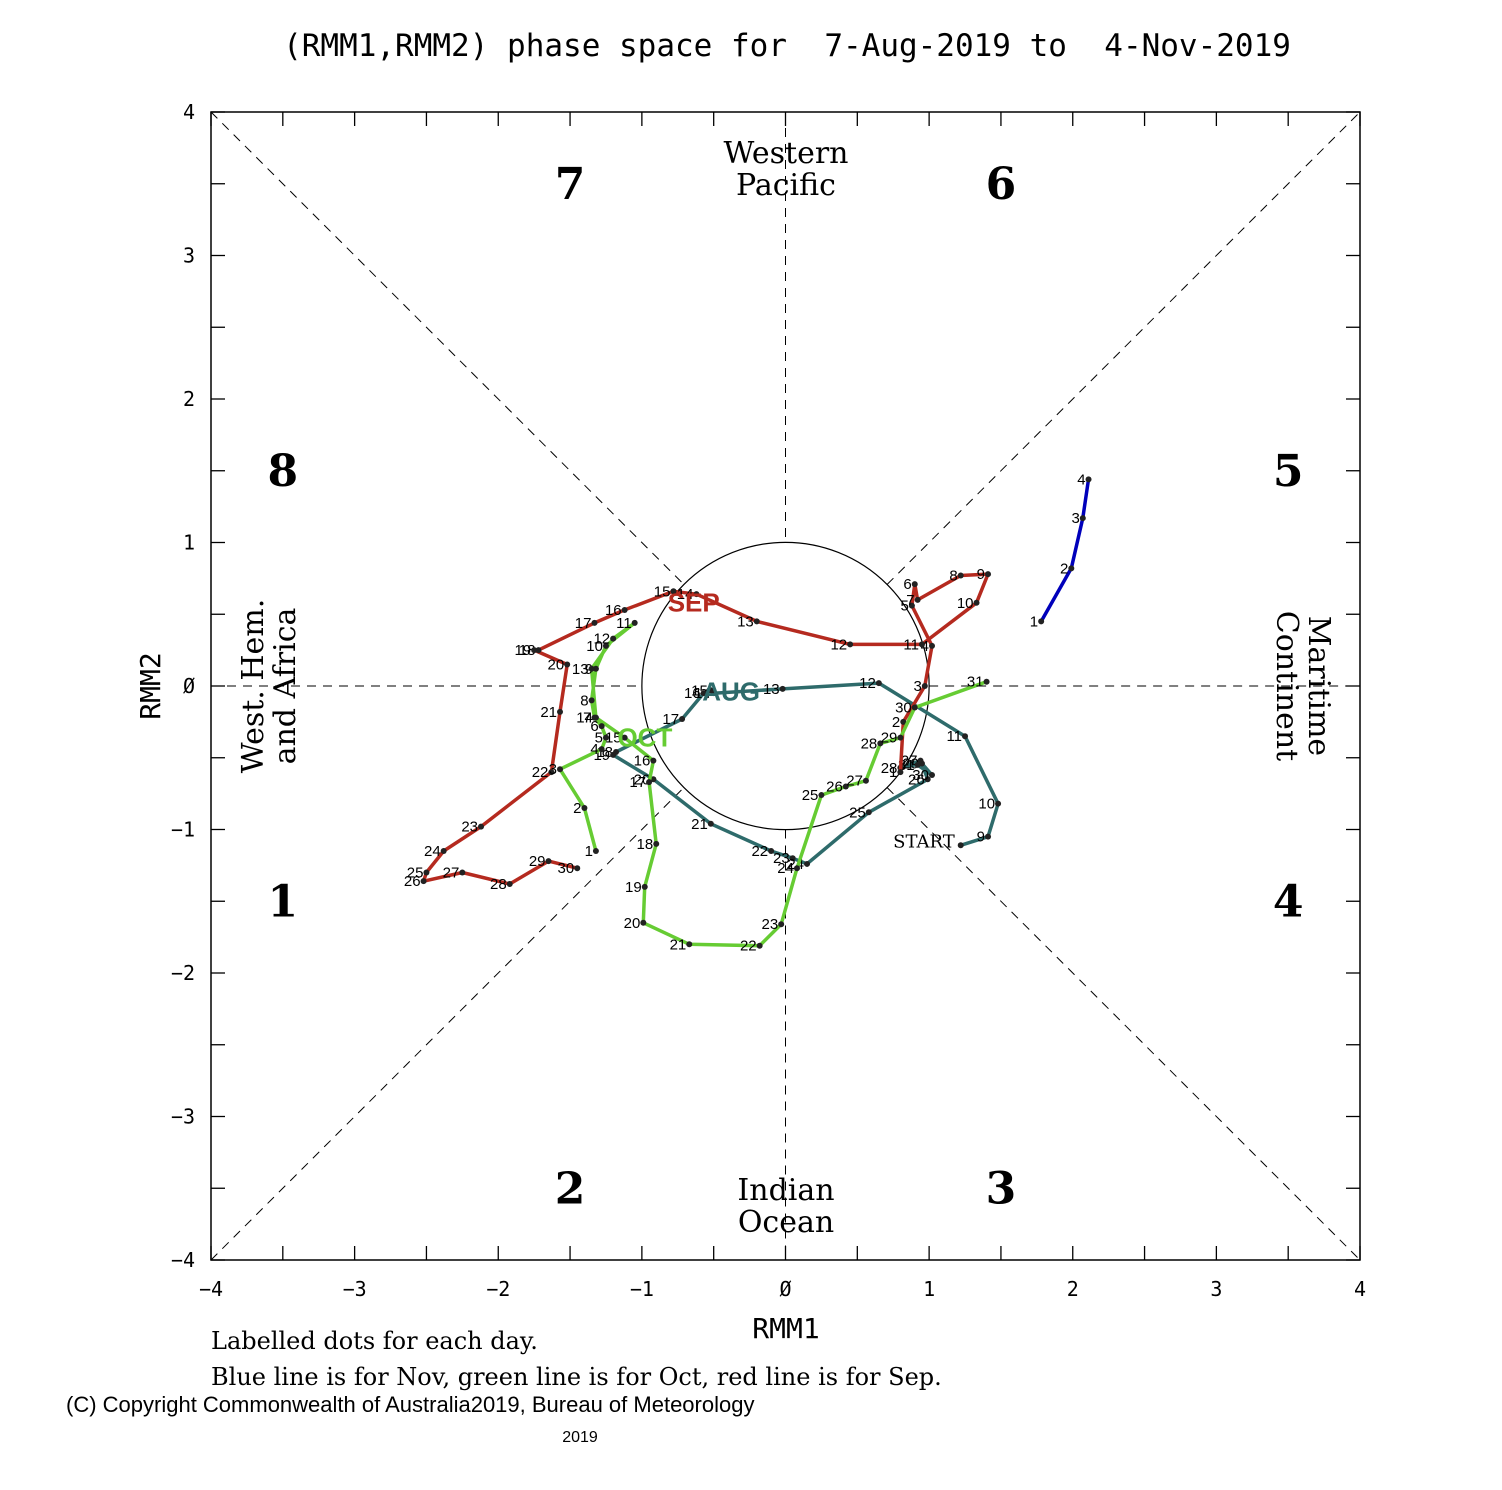 The image size is (1502, 1490). What do you see at coordinates (954, 736) in the screenshot?
I see `day-label: 11` at bounding box center [954, 736].